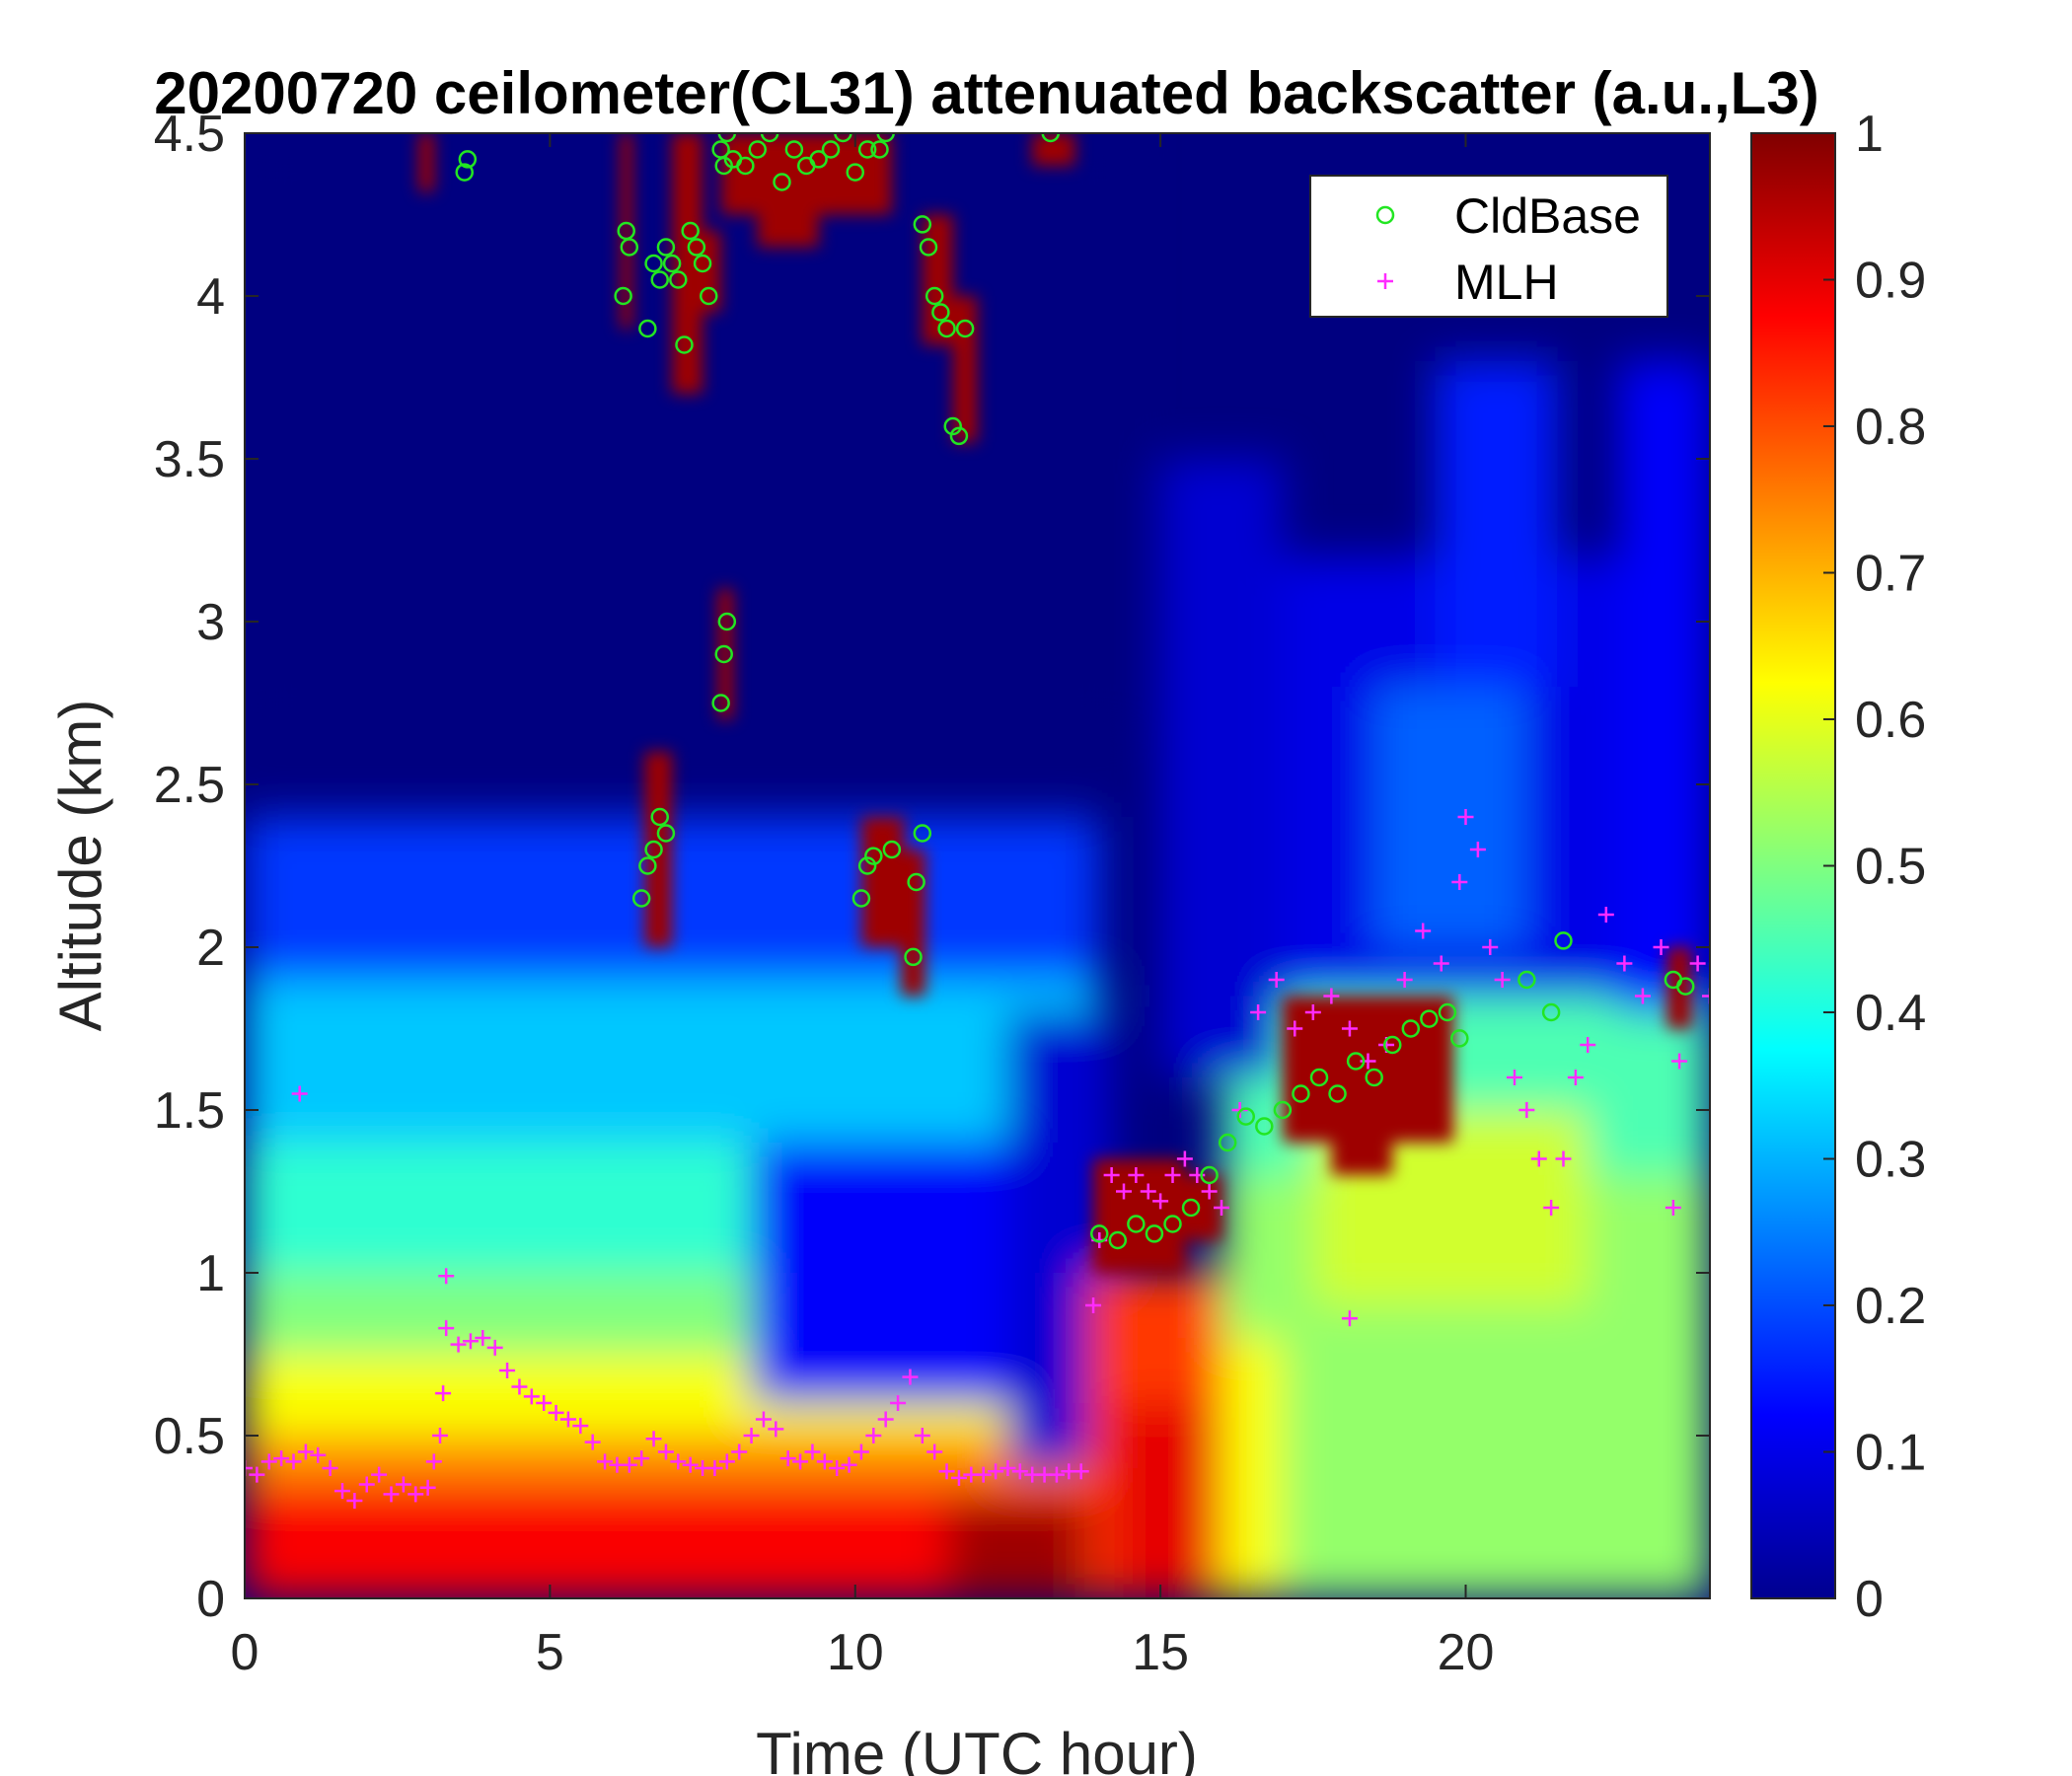 This screenshot has height=1776, width=2072. What do you see at coordinates (1548, 216) in the screenshot?
I see `legend-entry-cldbase: CldBase` at bounding box center [1548, 216].